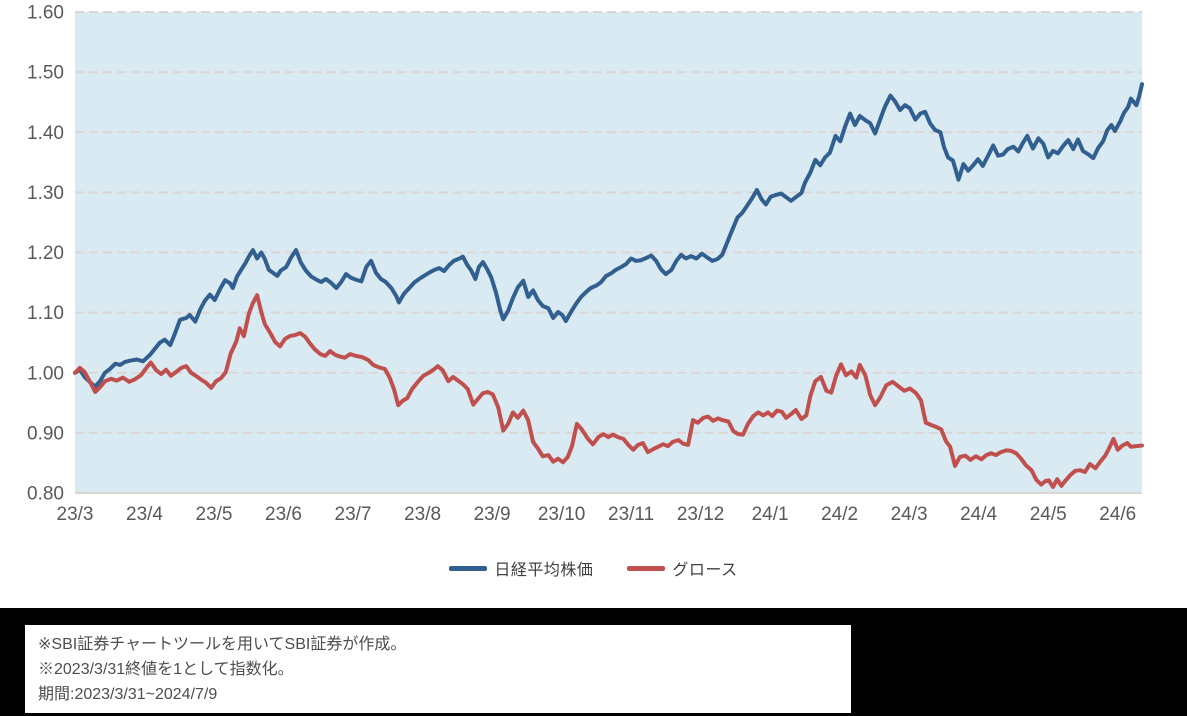 The width and height of the screenshot is (1187, 716). I want to click on y-axis-tick-label: 1.60, so click(45, 13).